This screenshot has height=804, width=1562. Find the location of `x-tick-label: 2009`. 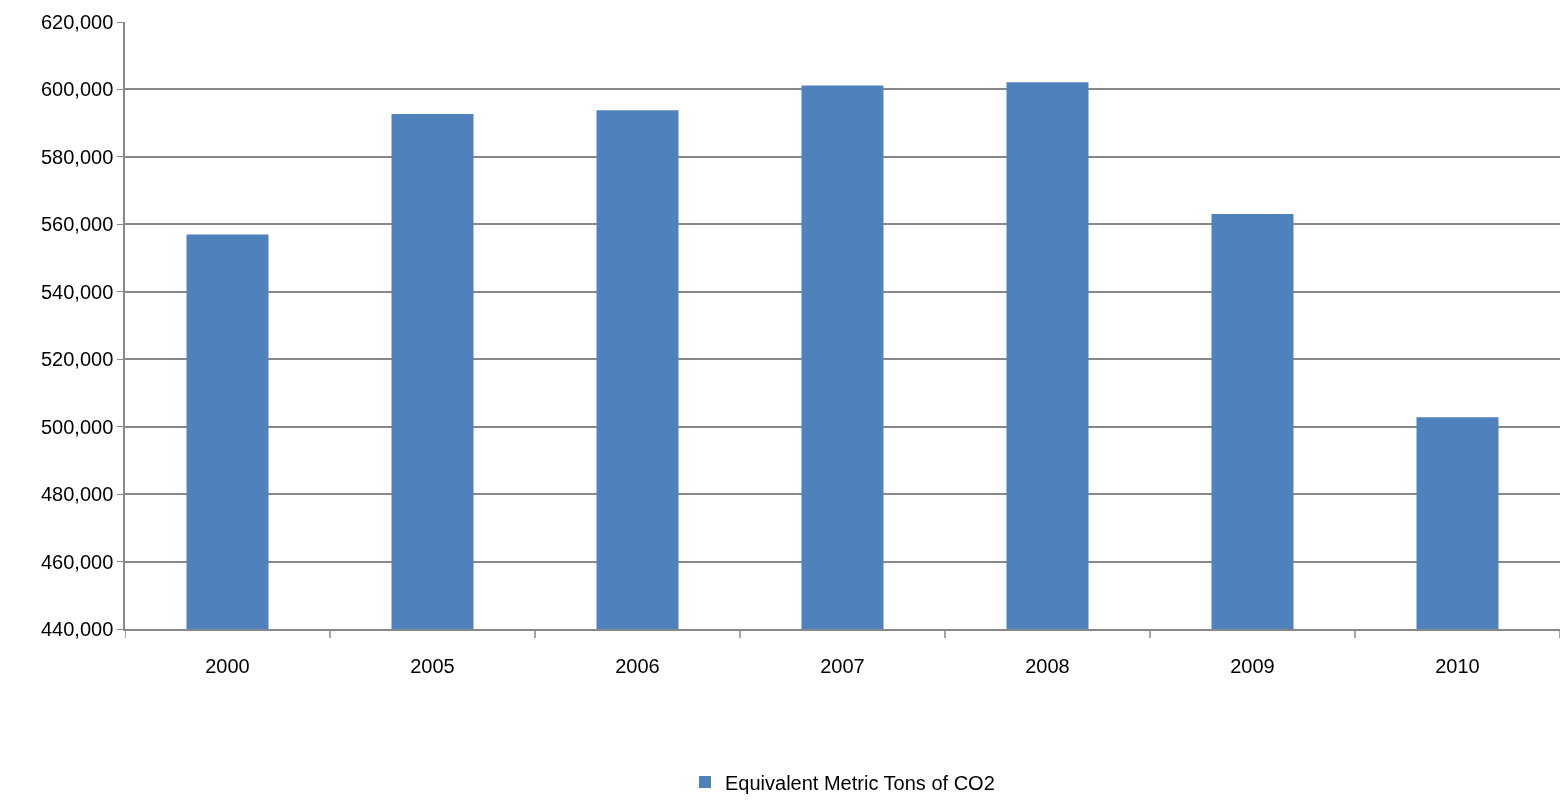

x-tick-label: 2009 is located at coordinates (1252, 665).